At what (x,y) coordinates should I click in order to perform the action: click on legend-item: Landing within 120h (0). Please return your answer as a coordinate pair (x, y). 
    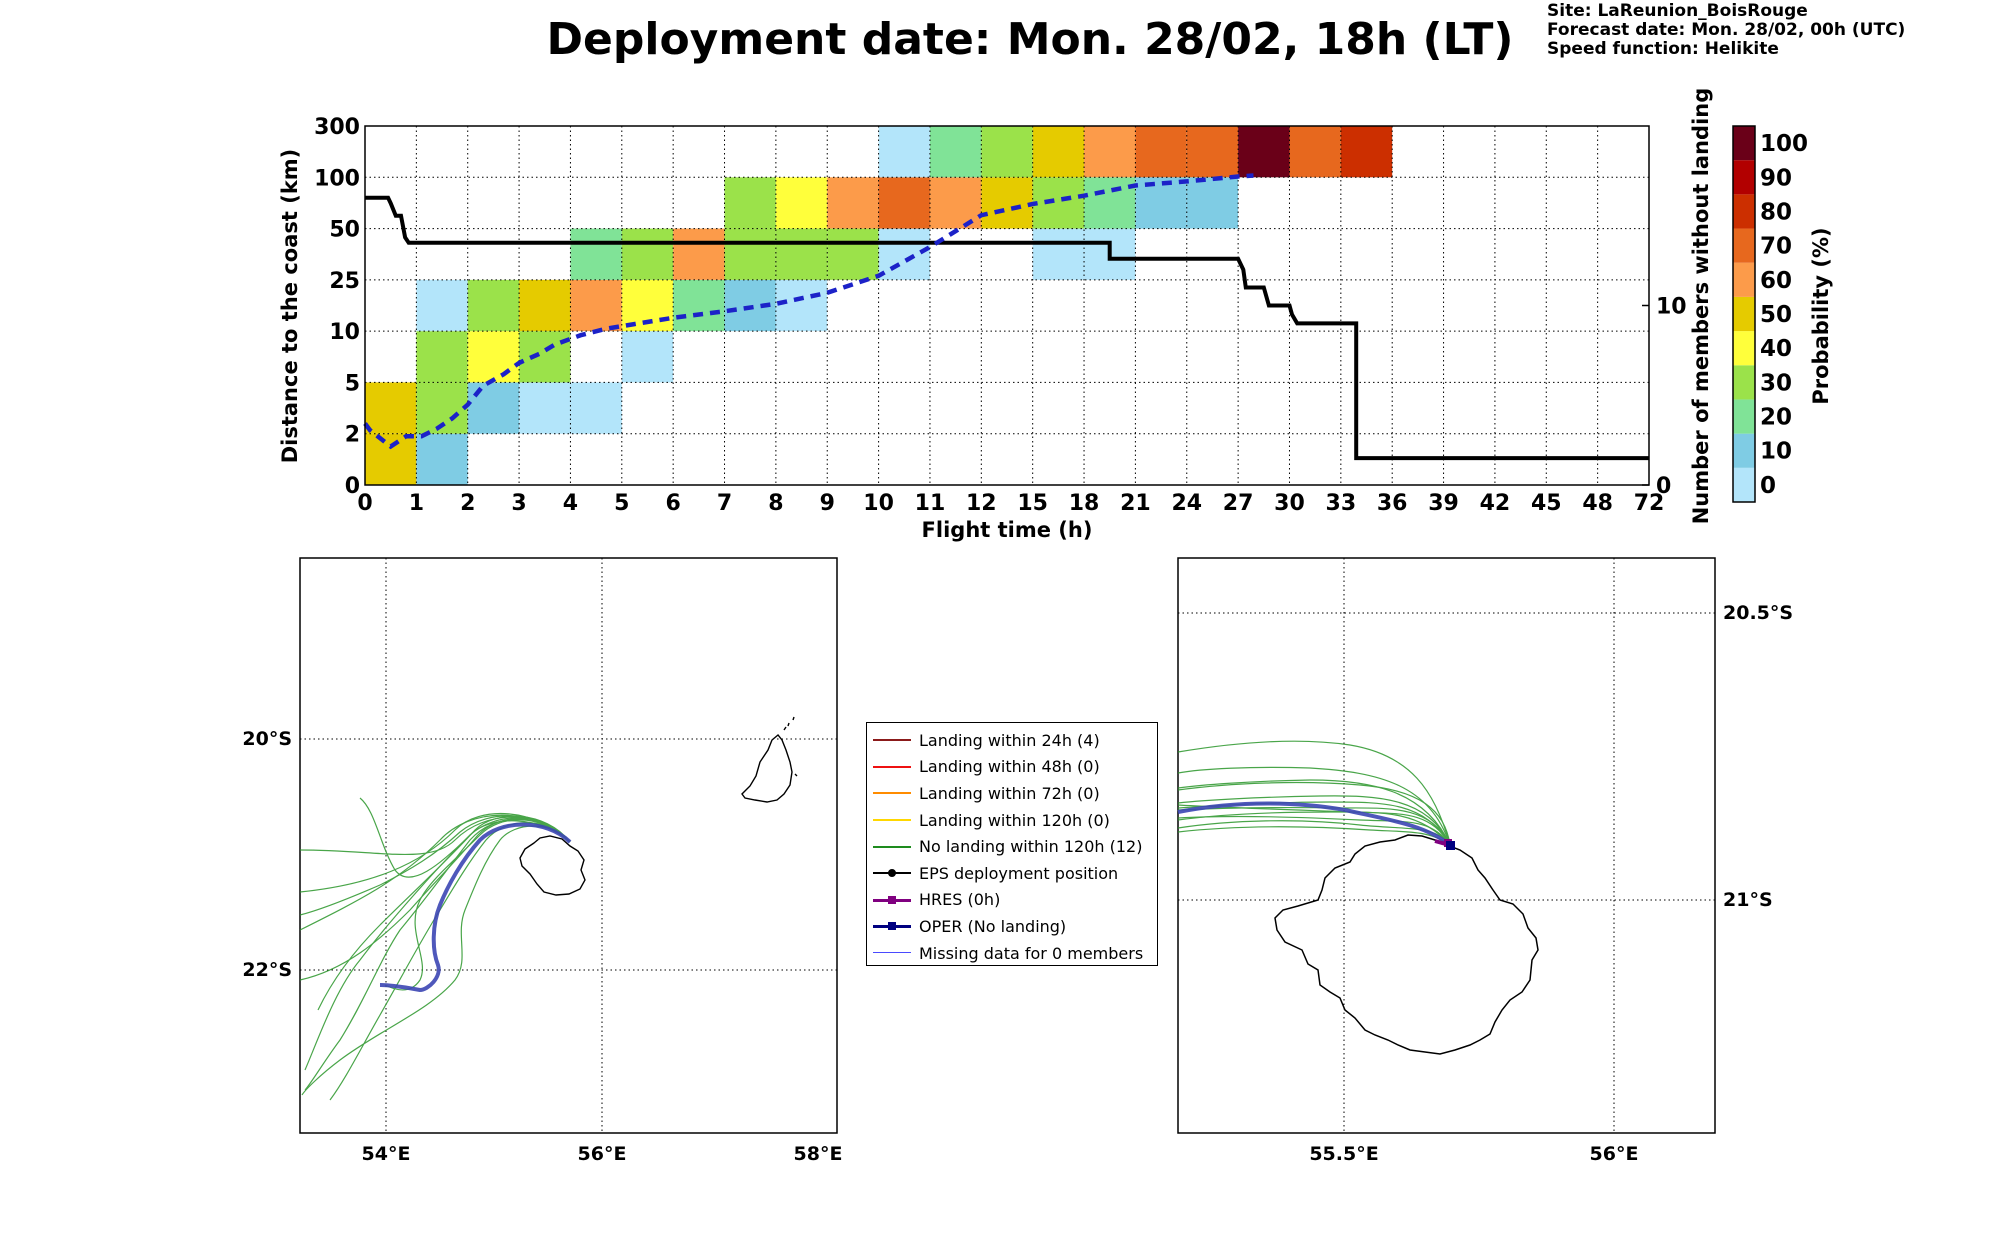
    Looking at the image, I should click on (1015, 820).